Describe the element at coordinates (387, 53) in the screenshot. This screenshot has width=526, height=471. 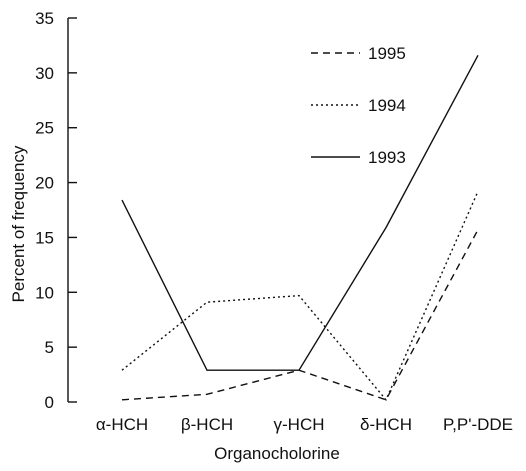
I see `legend-label-1995: 1995` at that location.